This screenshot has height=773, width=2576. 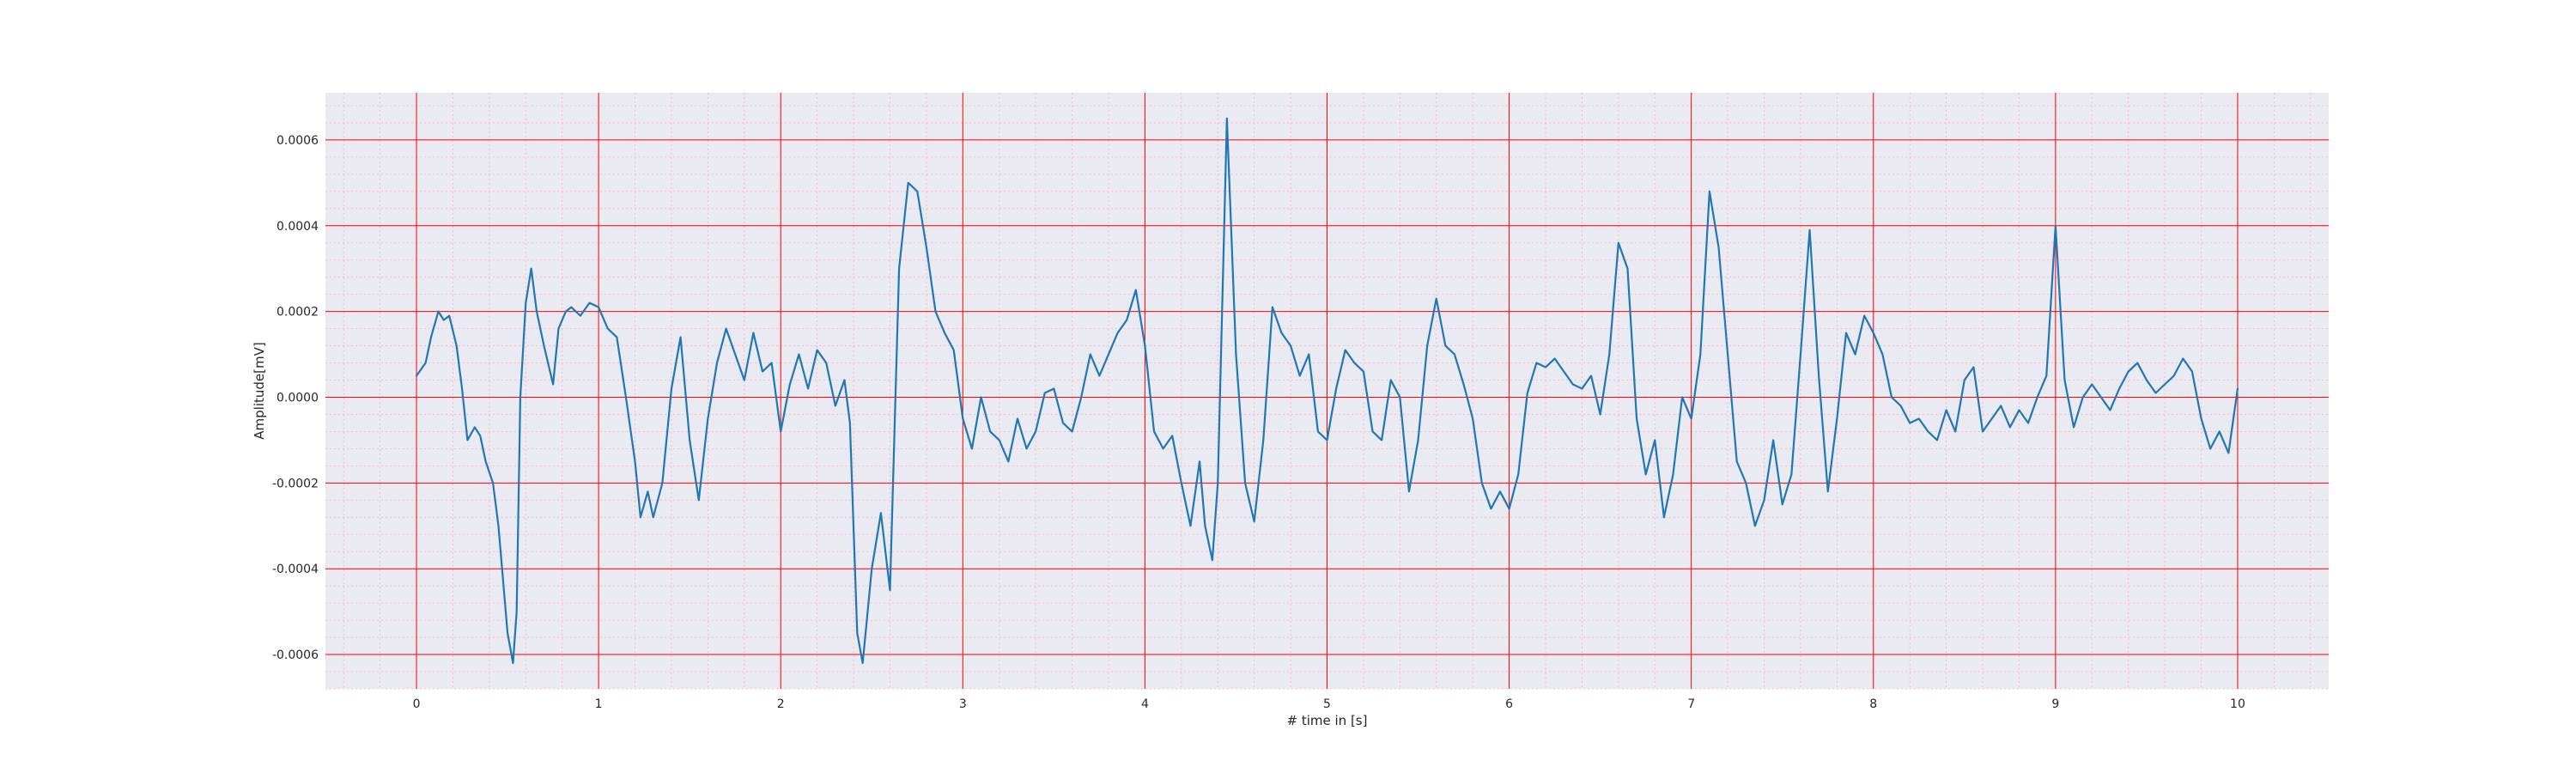 I want to click on y-tick-label: 0.0002, so click(x=297, y=313).